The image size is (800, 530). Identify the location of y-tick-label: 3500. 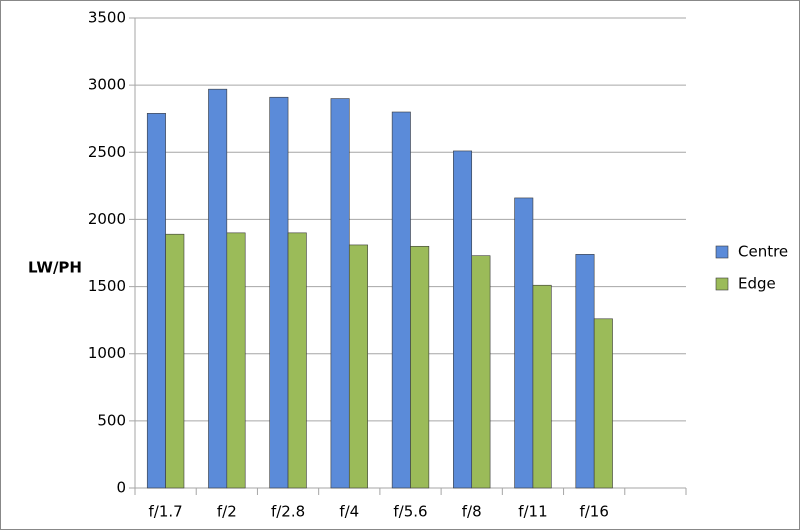
(107, 18).